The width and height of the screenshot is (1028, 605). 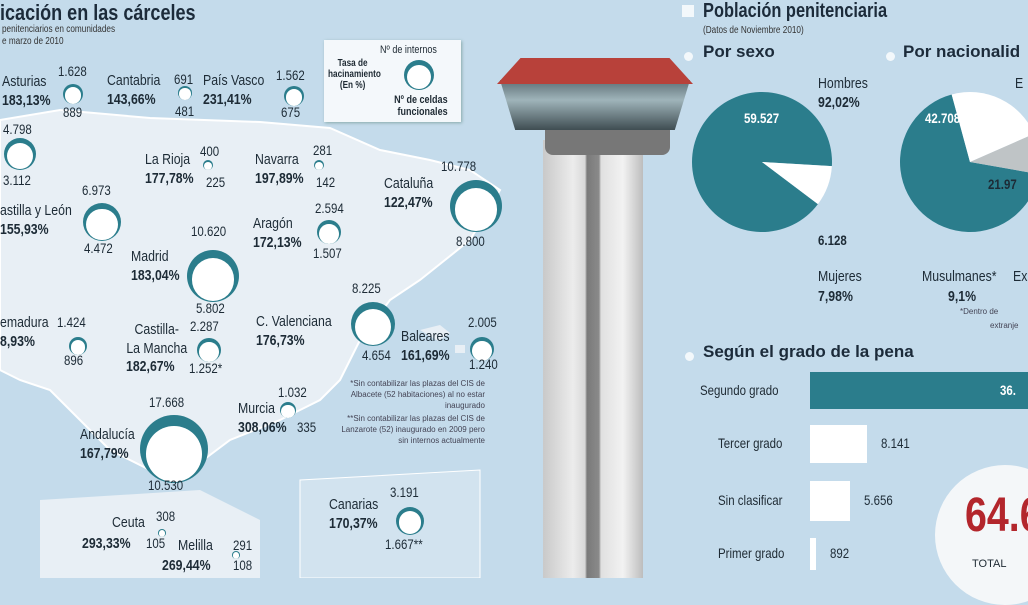 I want to click on region-rate: 182,67%, so click(x=150, y=366).